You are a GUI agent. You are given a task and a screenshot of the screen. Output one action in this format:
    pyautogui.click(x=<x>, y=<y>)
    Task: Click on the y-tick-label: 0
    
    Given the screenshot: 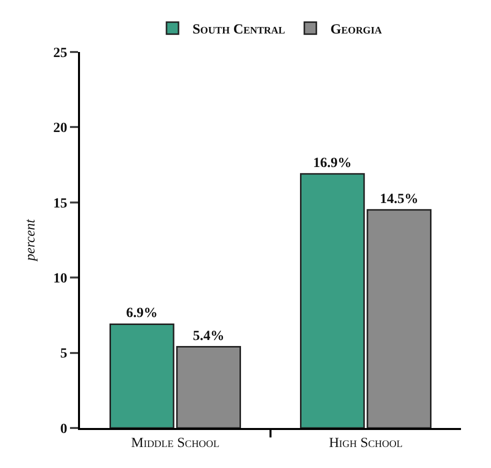 What is the action you would take?
    pyautogui.click(x=64, y=429)
    